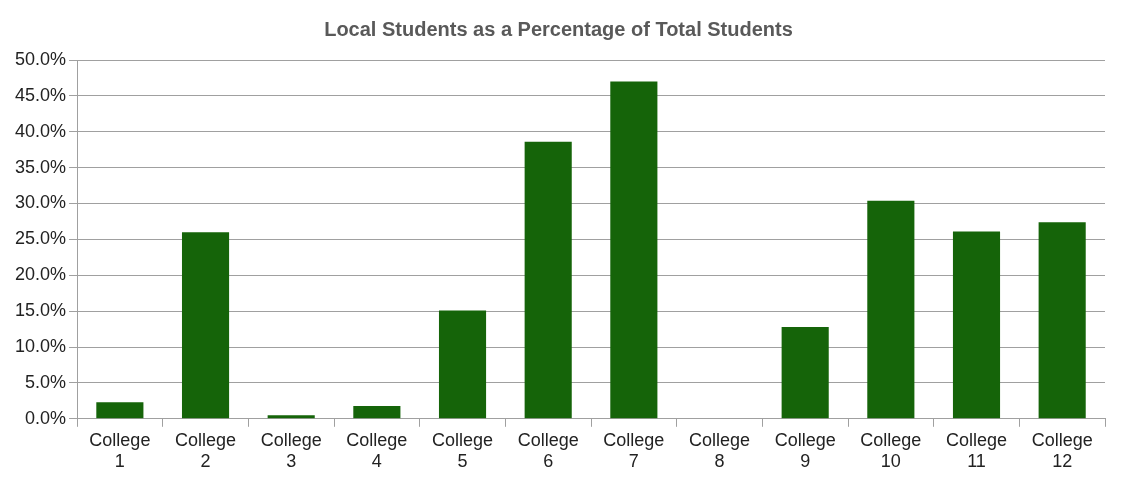 The image size is (1123, 488). I want to click on x-tick-label: College 4, so click(377, 450).